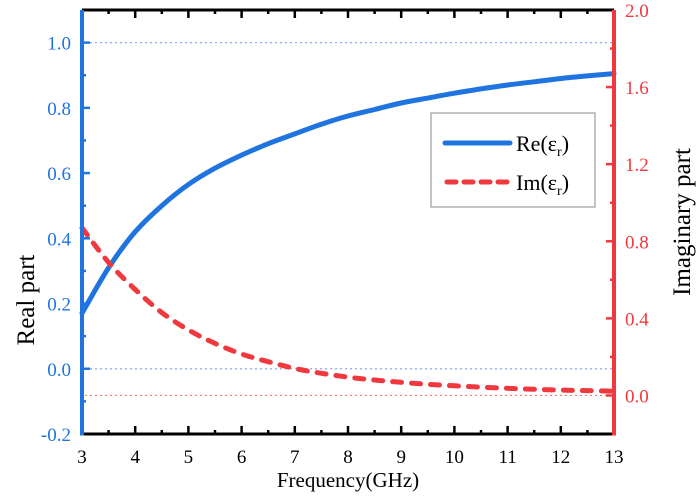  I want to click on x-tick-label: 7, so click(295, 457).